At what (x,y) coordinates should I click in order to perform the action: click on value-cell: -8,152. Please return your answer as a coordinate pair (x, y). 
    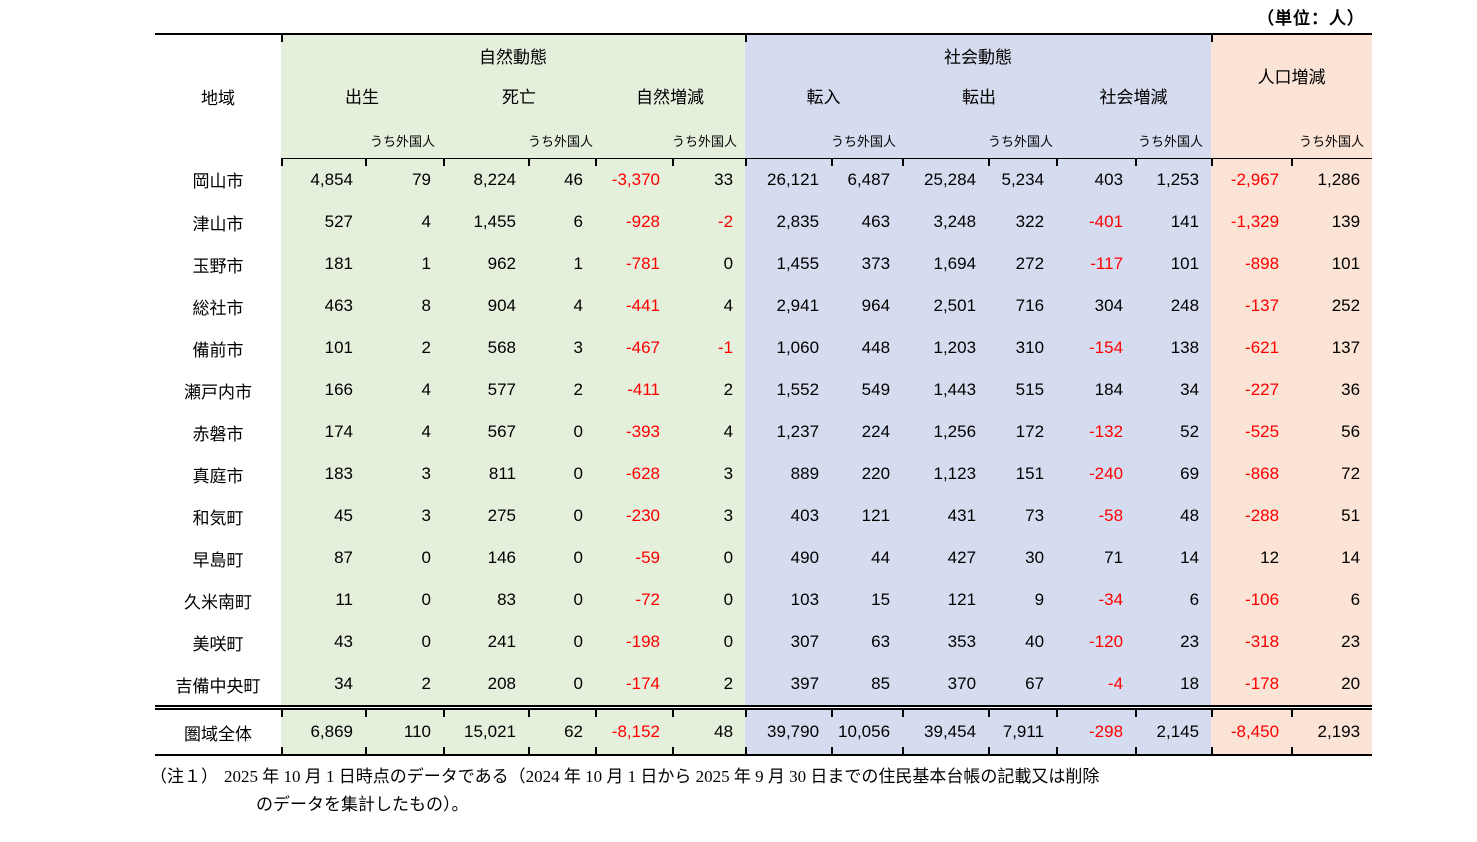
    Looking at the image, I should click on (633, 730).